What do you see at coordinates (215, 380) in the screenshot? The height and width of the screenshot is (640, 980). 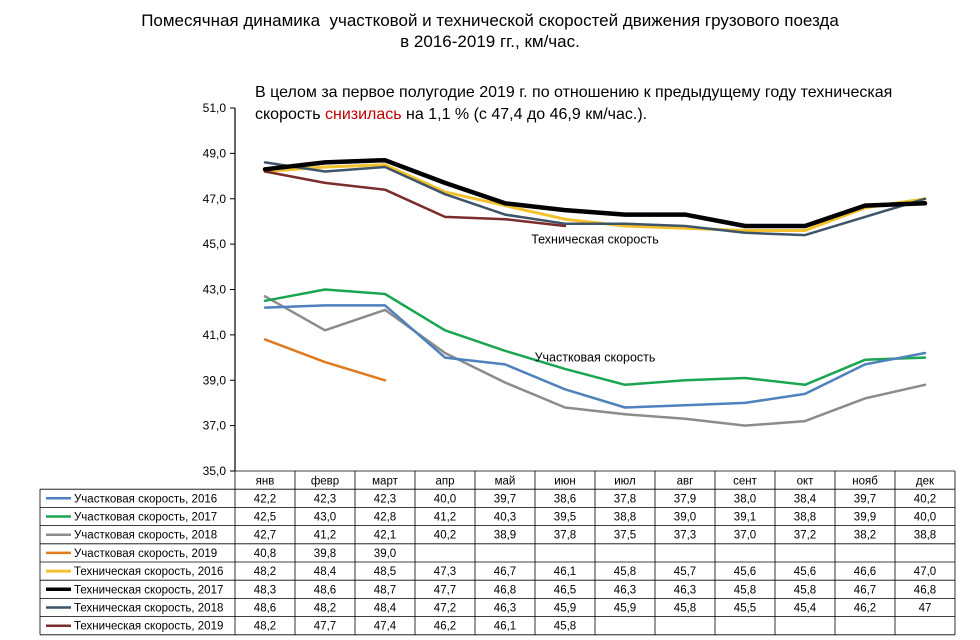 I see `y-tick-label: 39,0` at bounding box center [215, 380].